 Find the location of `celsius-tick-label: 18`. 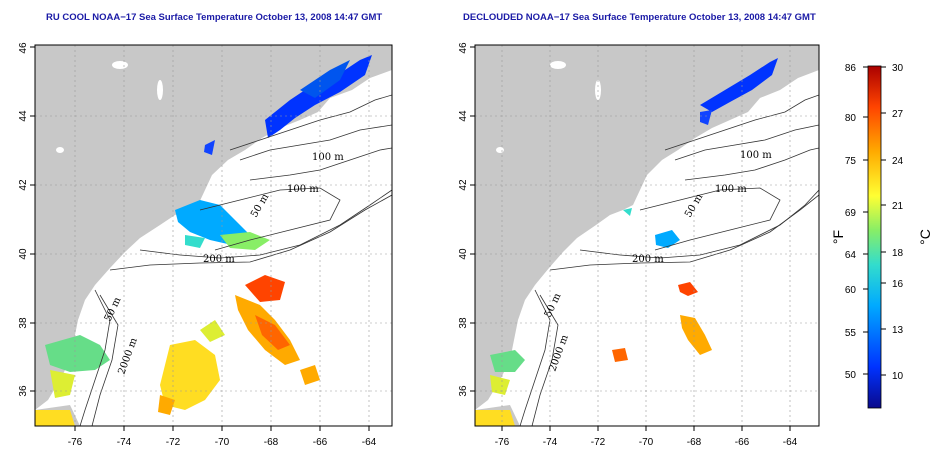

celsius-tick-label: 18 is located at coordinates (898, 253).